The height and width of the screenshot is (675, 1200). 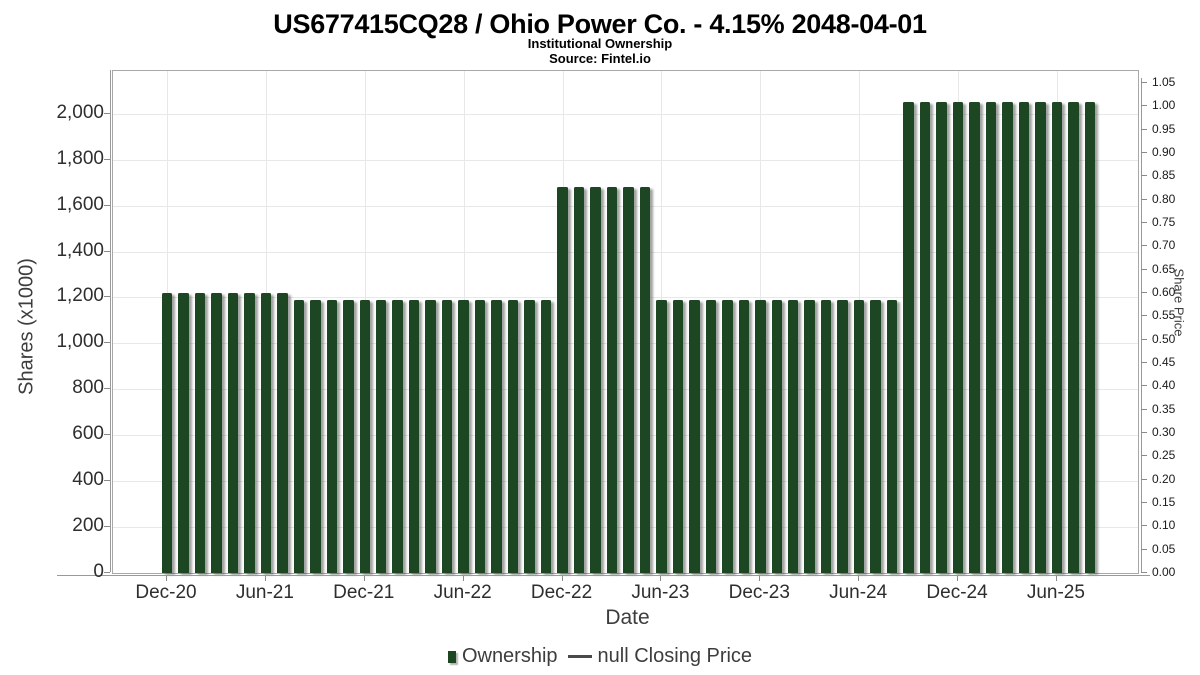 What do you see at coordinates (88, 388) in the screenshot?
I see `left-tick-label: 800` at bounding box center [88, 388].